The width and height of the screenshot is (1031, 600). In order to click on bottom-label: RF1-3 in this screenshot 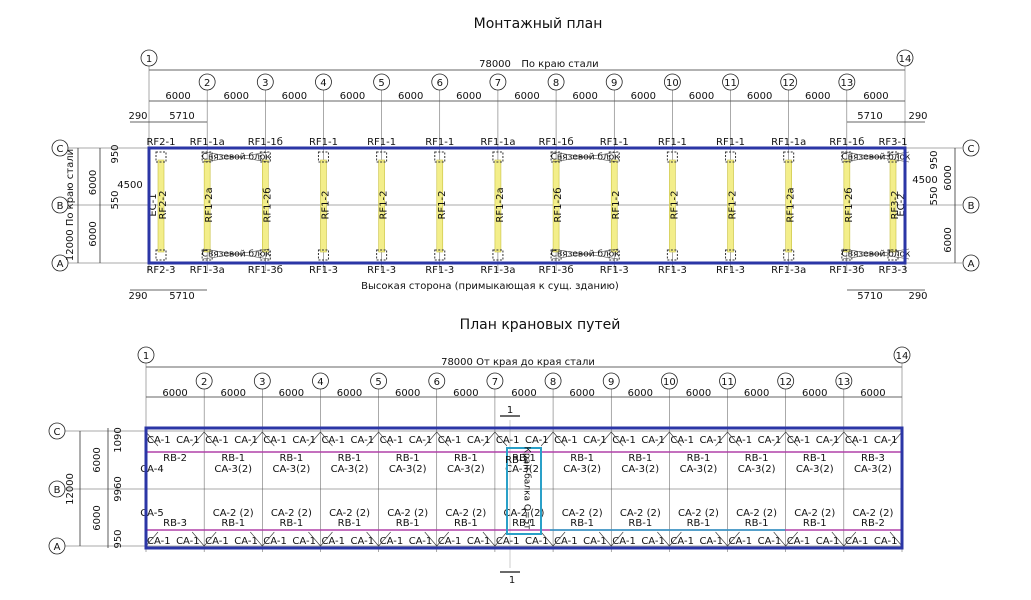, I will do `click(614, 270)`.